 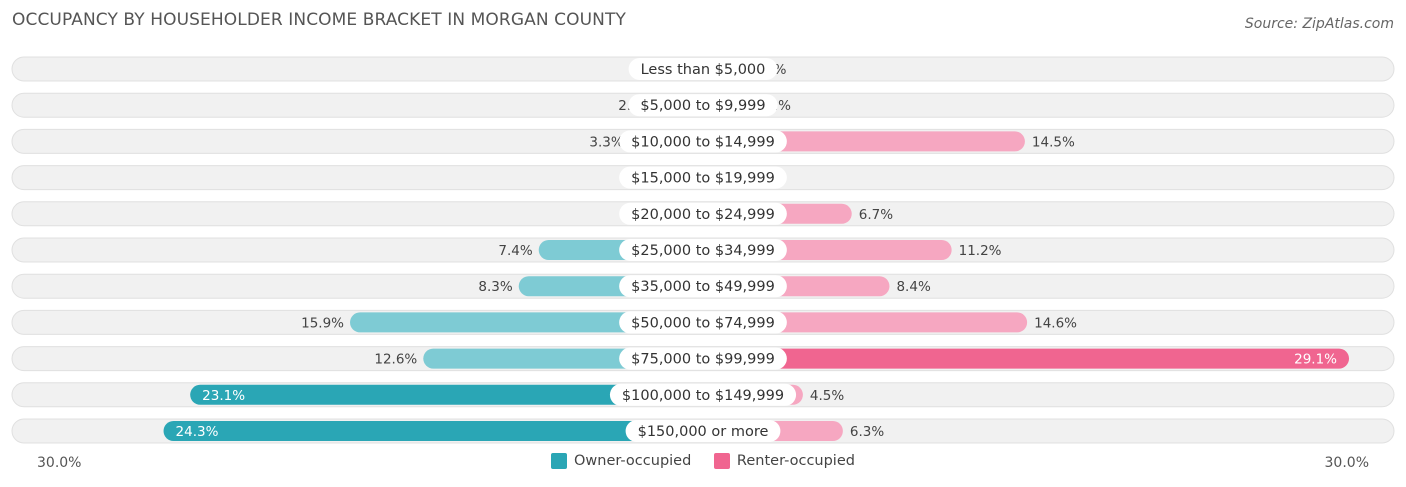 I want to click on category-label: $15,000 to $19,999, so click(x=703, y=179).